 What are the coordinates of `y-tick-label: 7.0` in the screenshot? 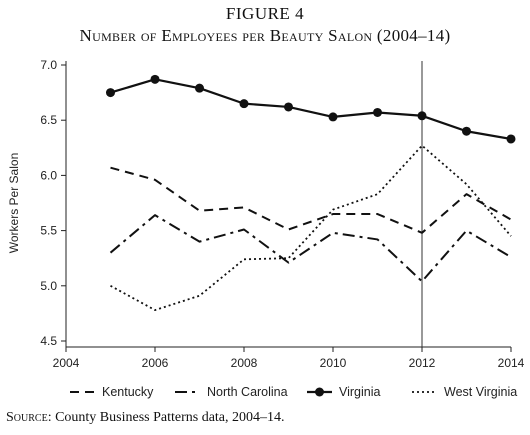 It's located at (48, 65).